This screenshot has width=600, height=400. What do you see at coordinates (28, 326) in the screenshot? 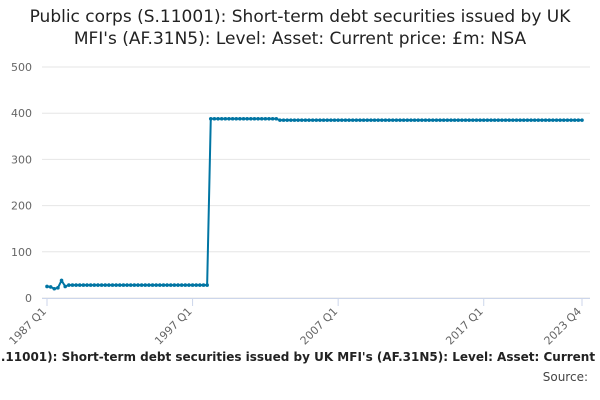
I see `x-tick-label: 1987 Q1` at bounding box center [28, 326].